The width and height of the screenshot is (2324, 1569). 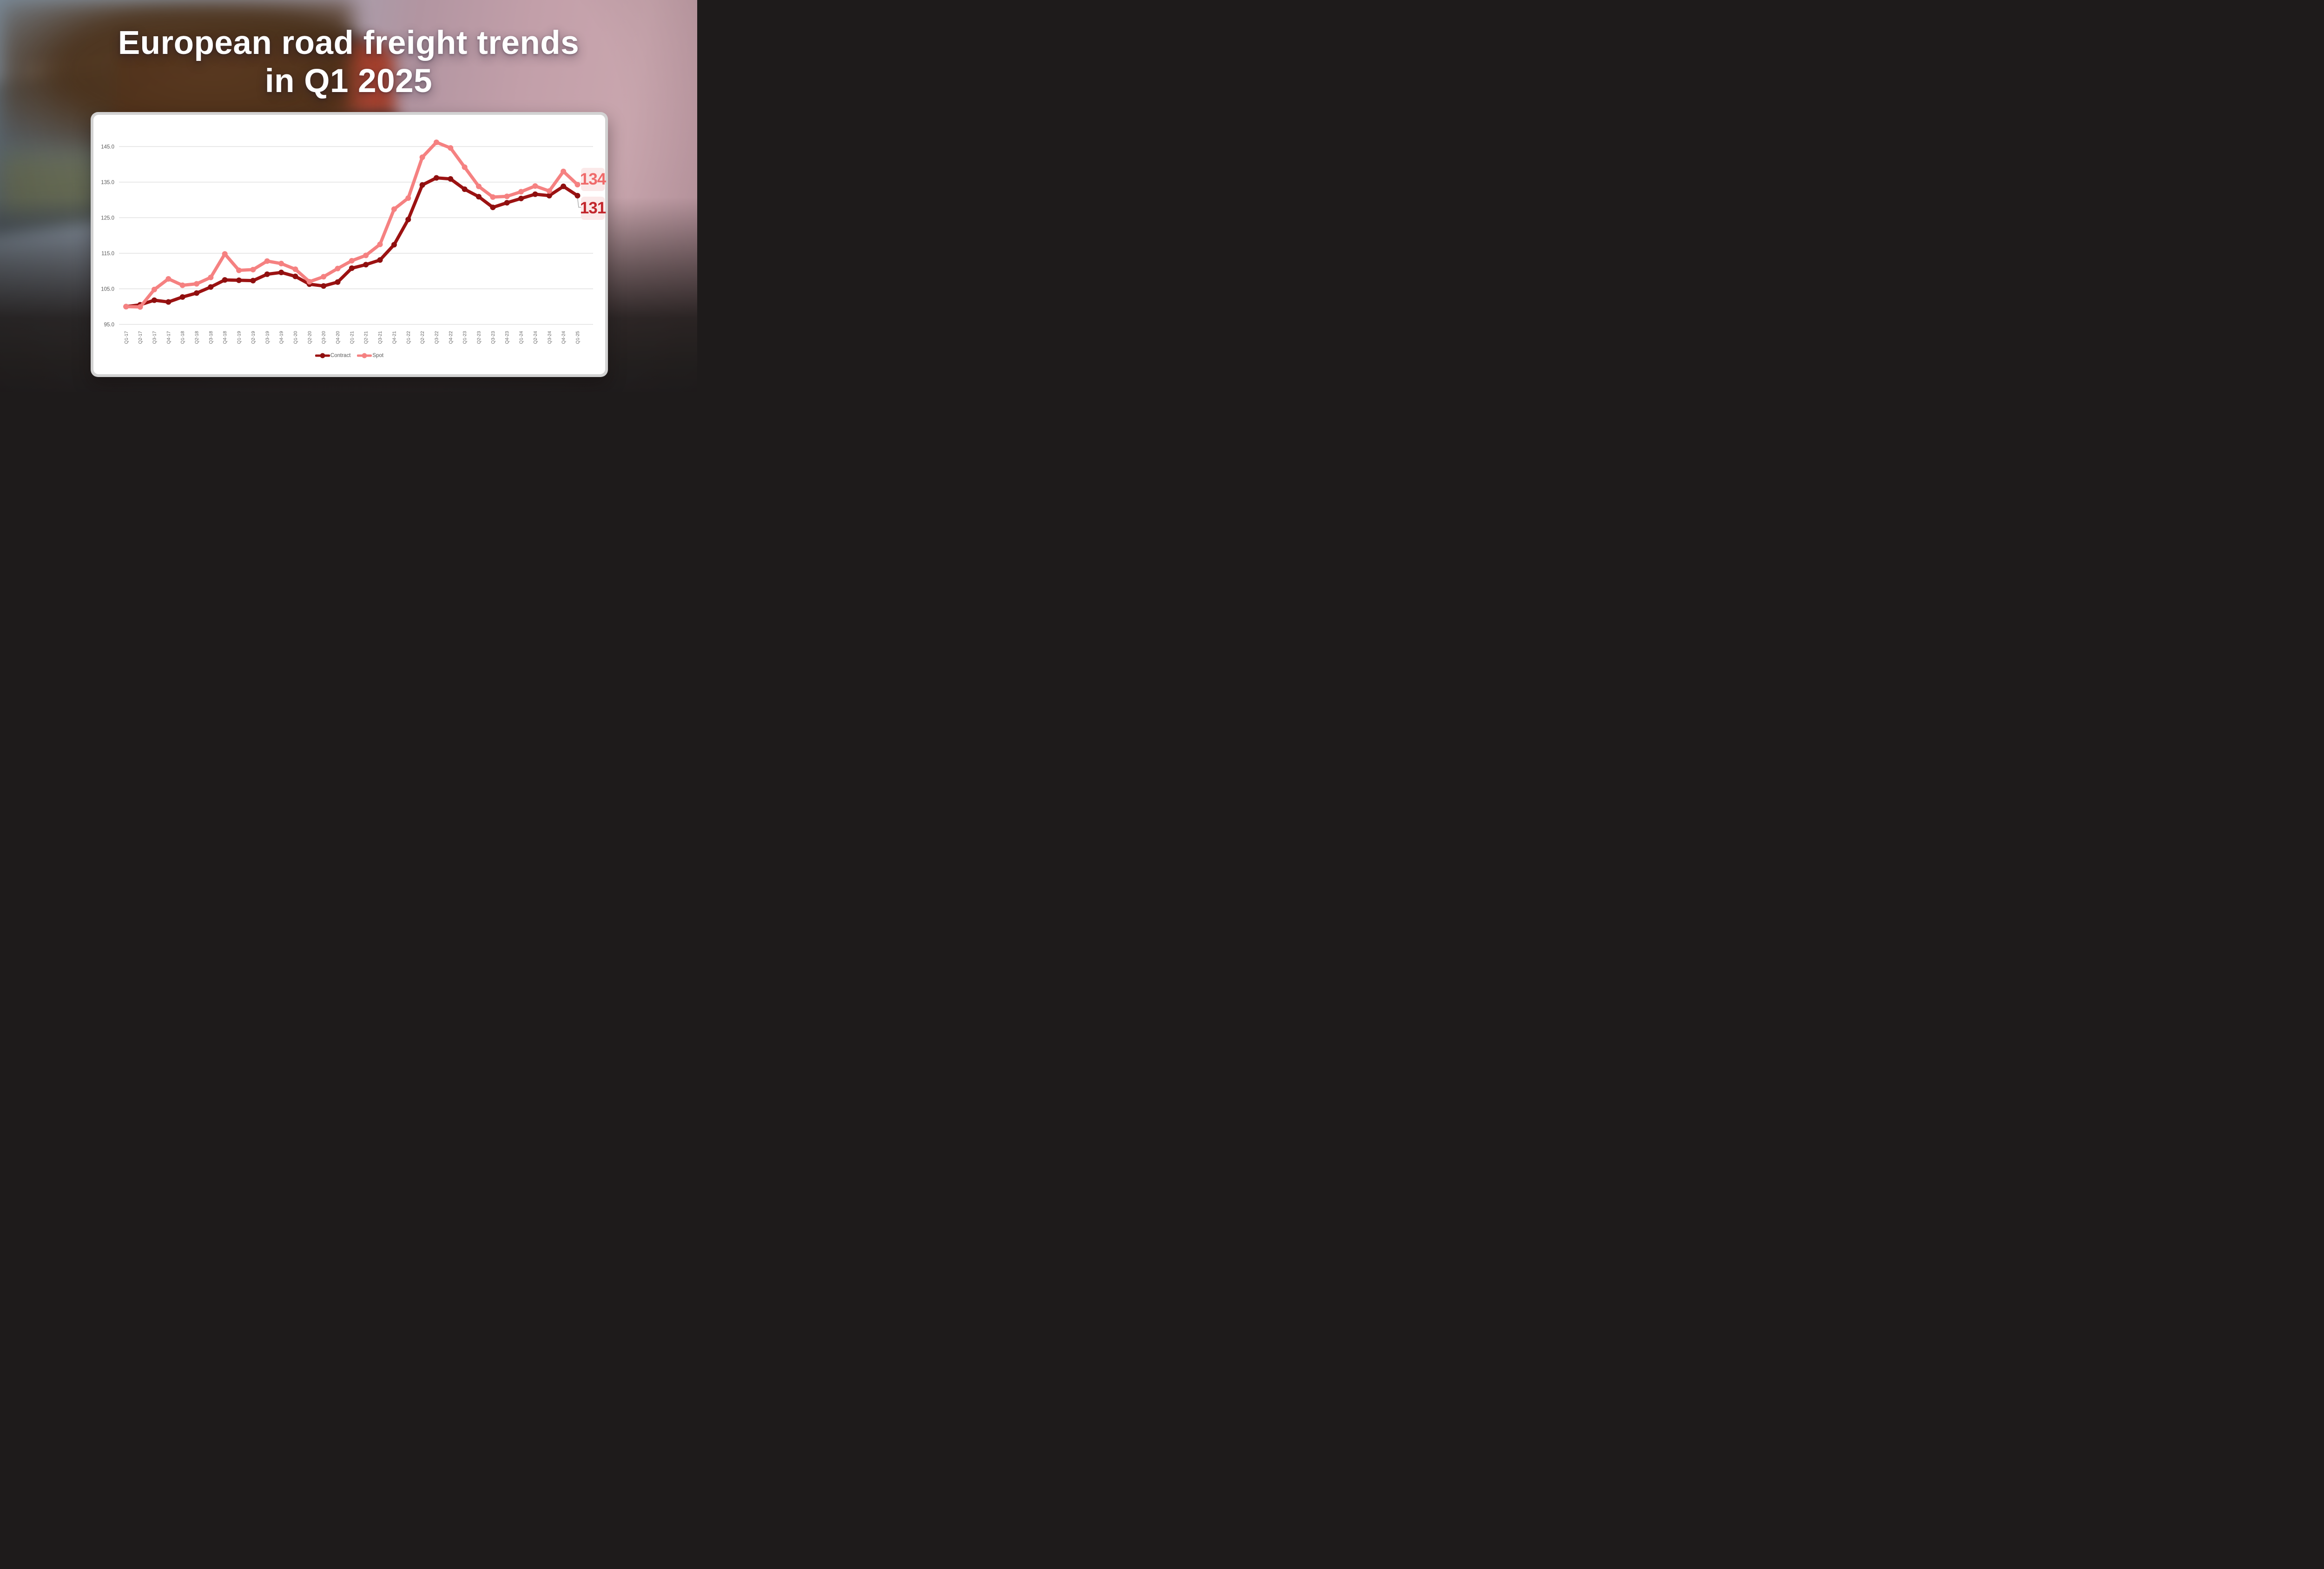 I want to click on legend-item-contract: Contract, so click(x=332, y=356).